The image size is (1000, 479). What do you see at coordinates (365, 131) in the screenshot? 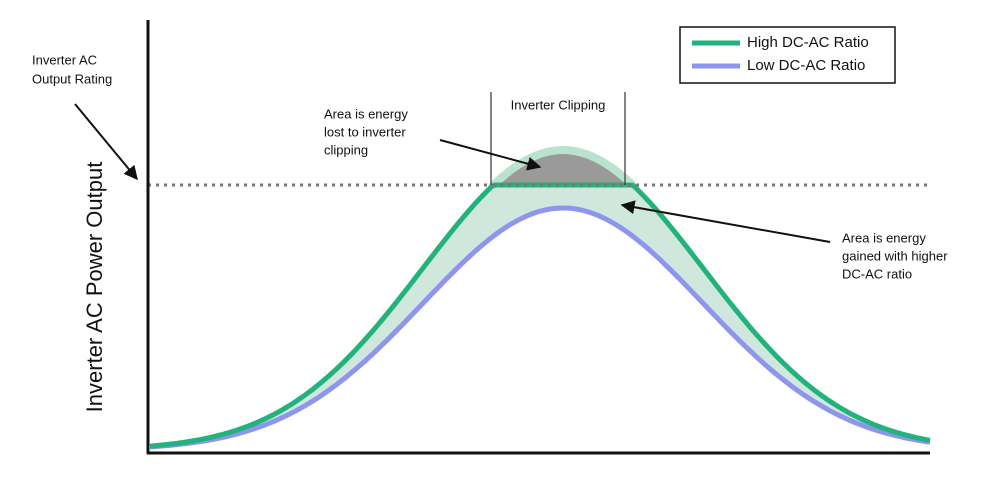
I see `lost-note: lost to inverter` at bounding box center [365, 131].